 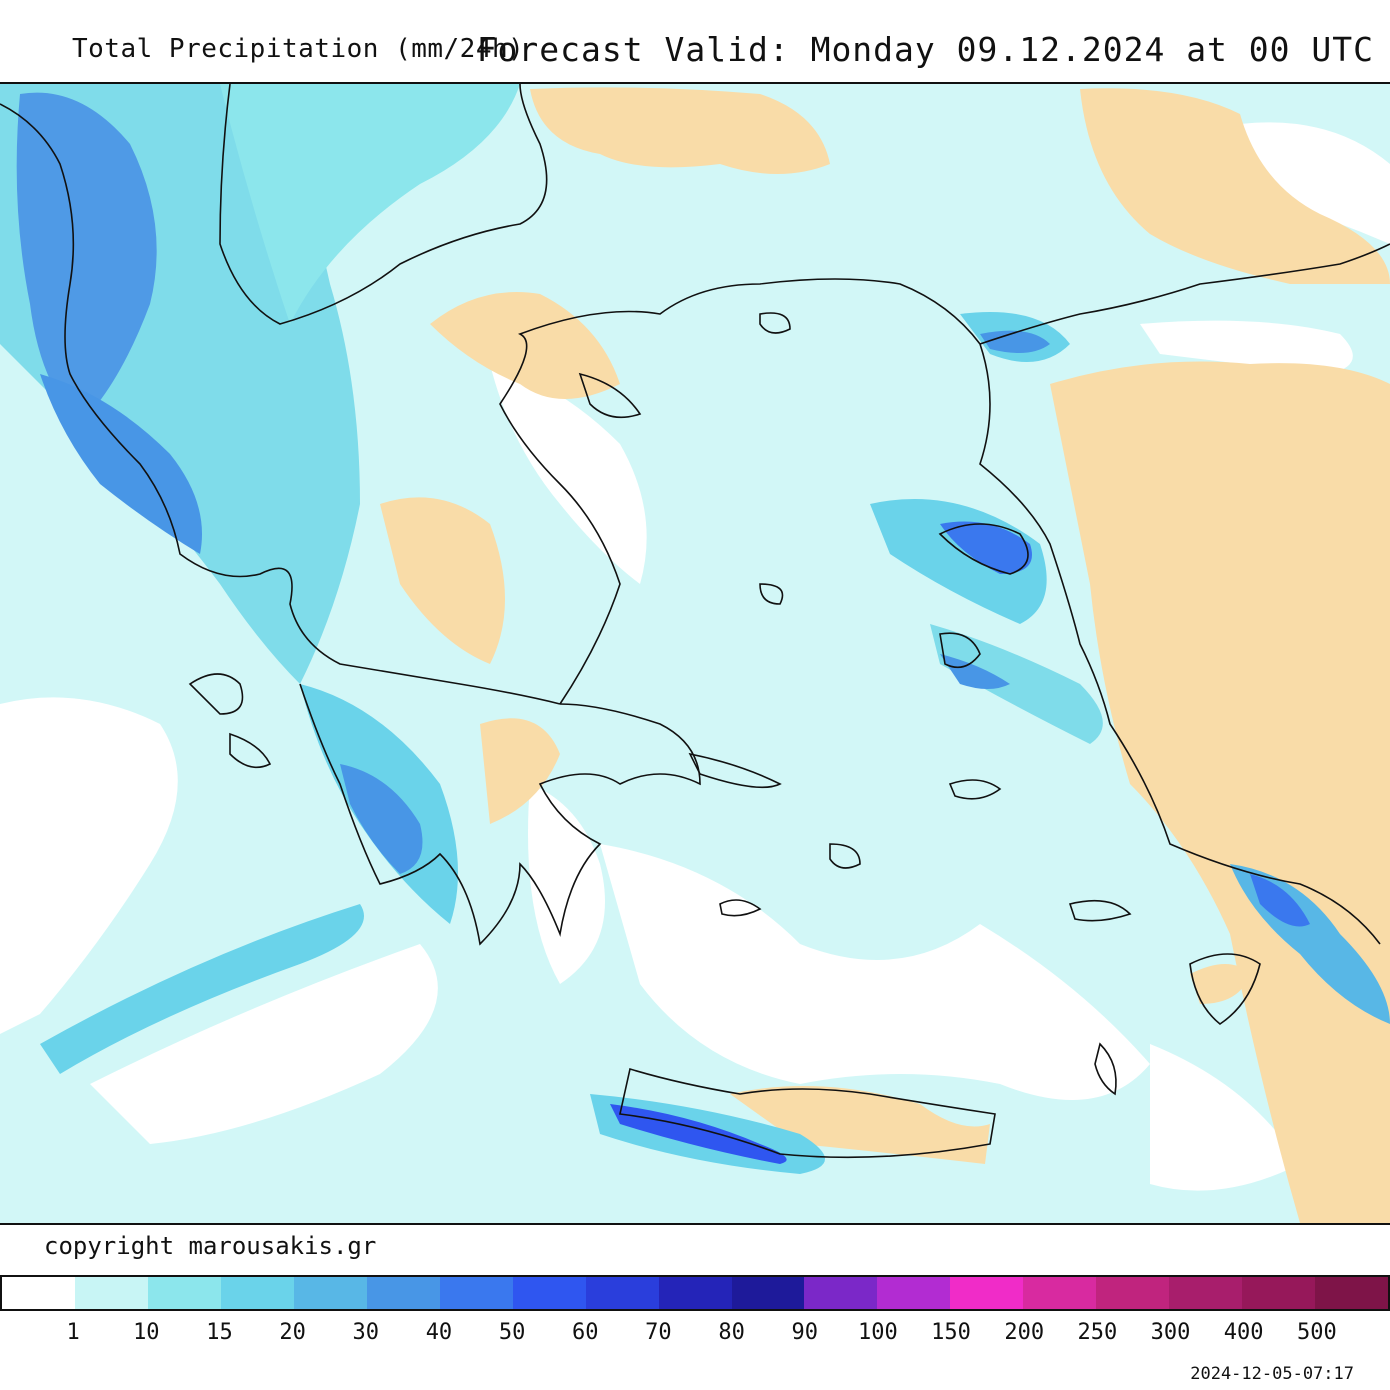 What do you see at coordinates (202, 989) in the screenshot?
I see `precip-band-ionian-streak` at bounding box center [202, 989].